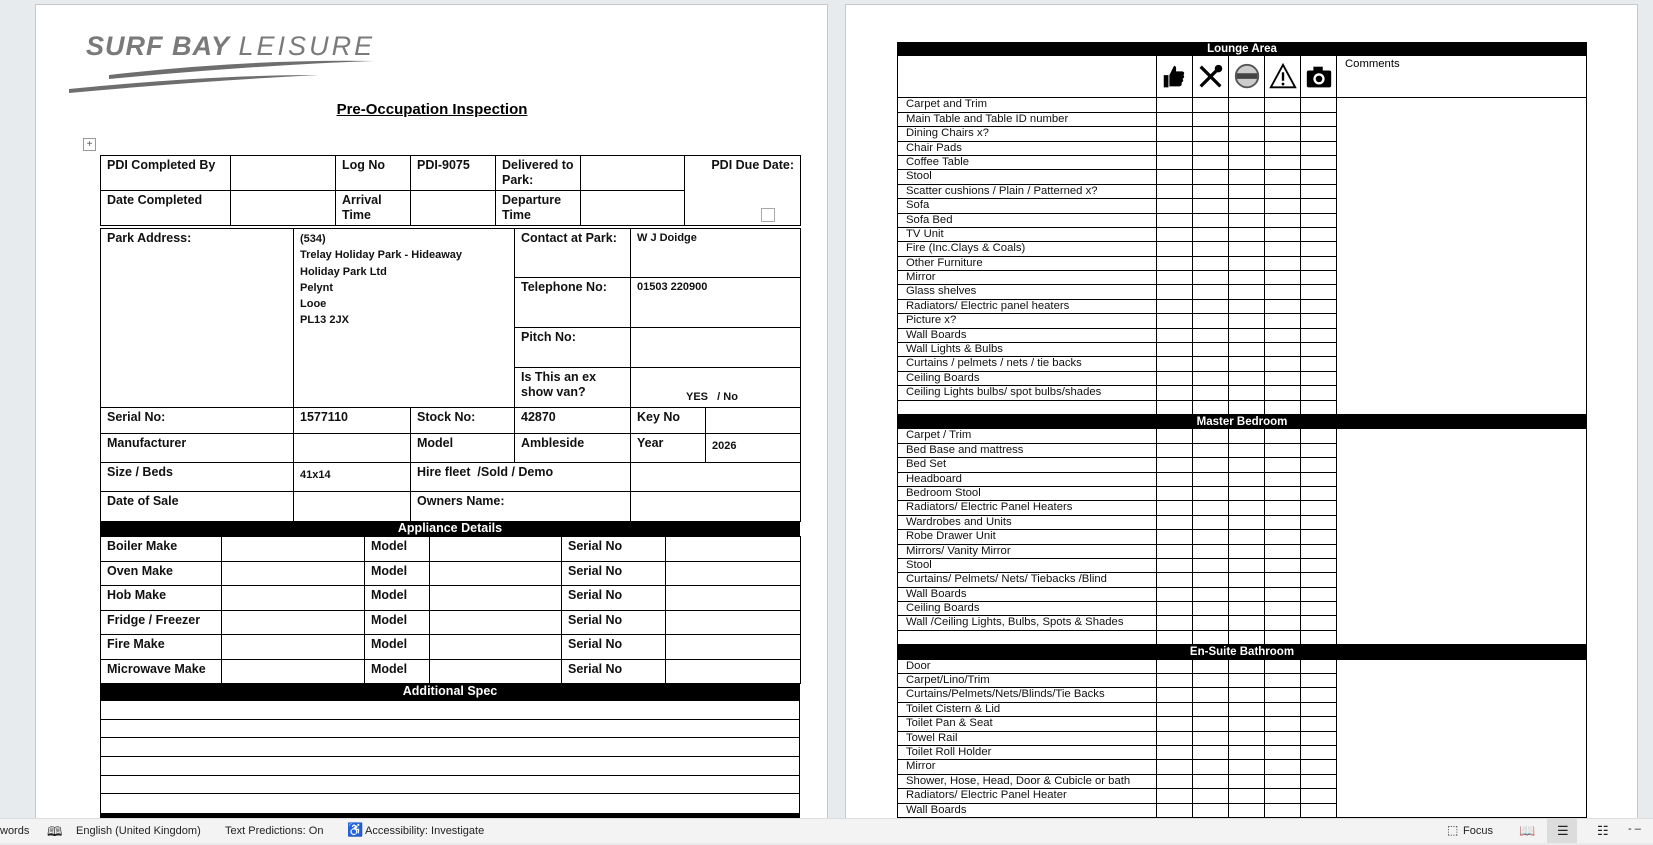 The image size is (1653, 845). Describe the element at coordinates (495, 598) in the screenshot. I see `appliance-model-field` at that location.